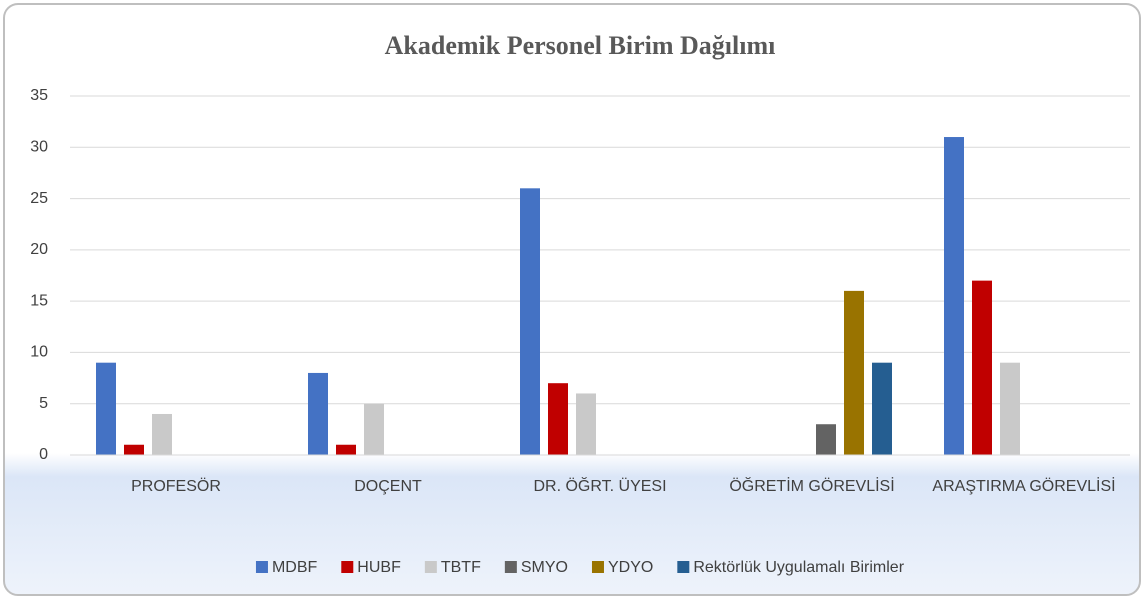 This screenshot has height=599, width=1144. I want to click on x-tick-label: ÖĞRETİM GÖREVLİSİ, so click(812, 486).